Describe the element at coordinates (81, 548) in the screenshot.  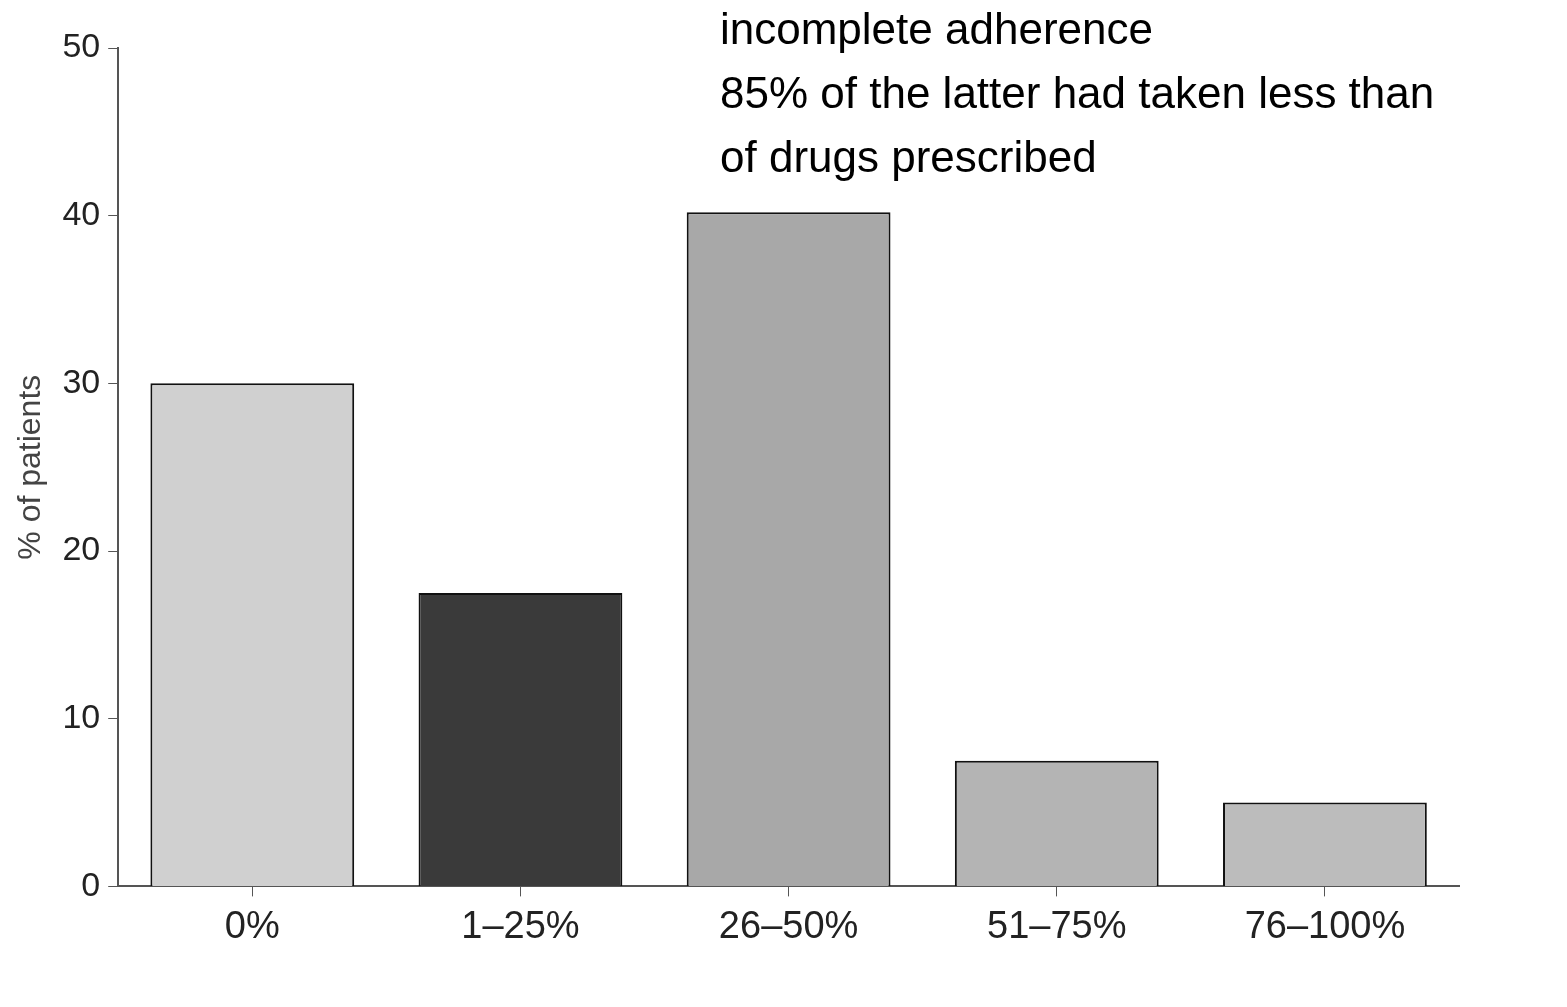
I see `y-tick-label: 20` at that location.